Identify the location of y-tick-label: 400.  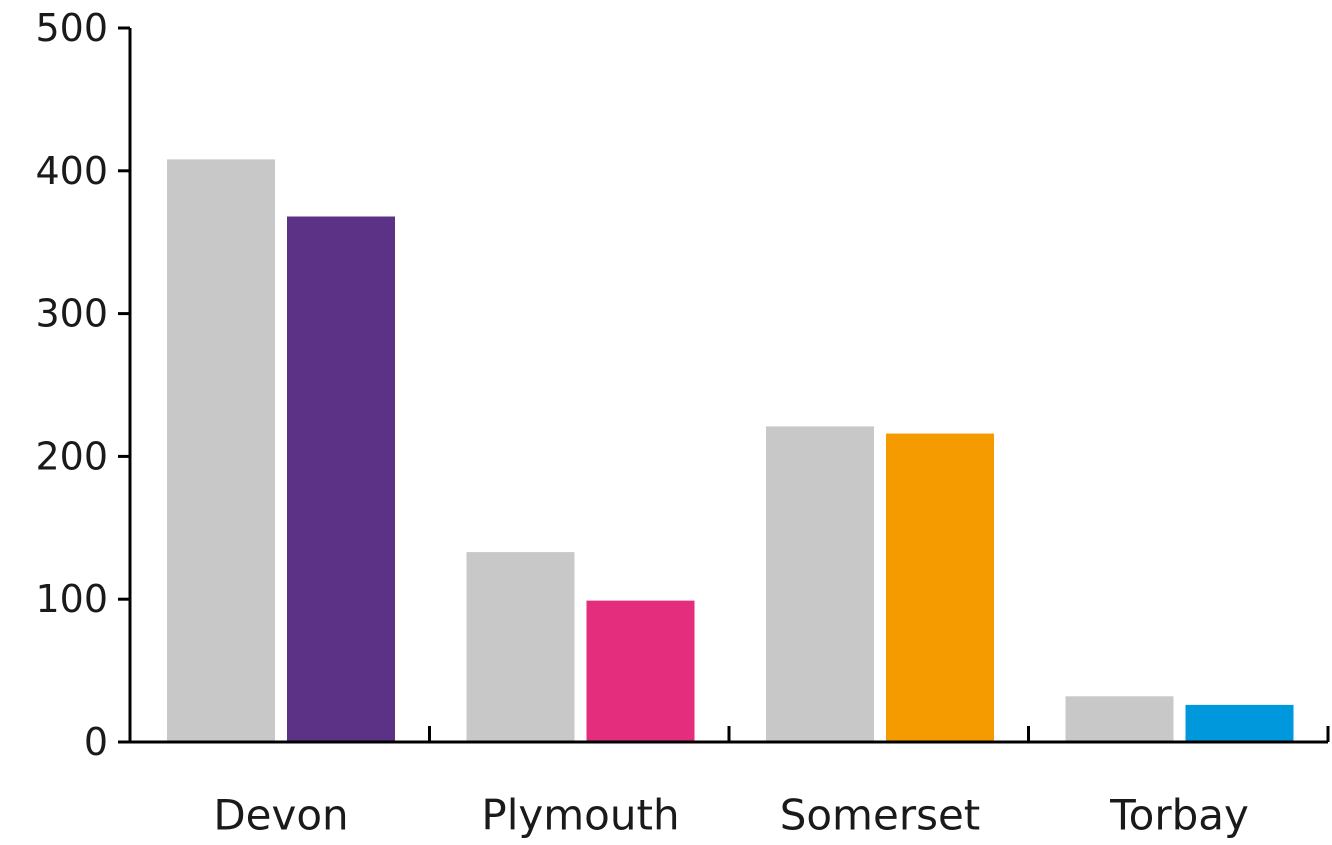
(71, 171).